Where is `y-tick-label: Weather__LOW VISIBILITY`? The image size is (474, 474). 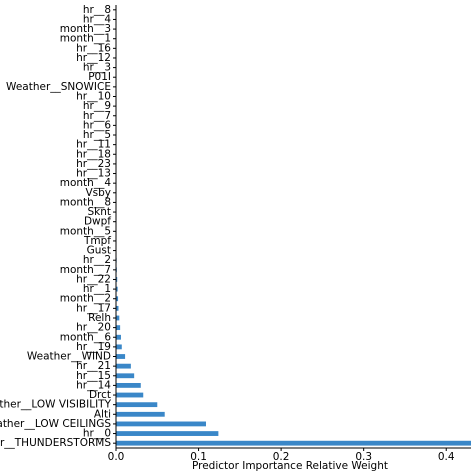 y-tick-label: Weather__LOW VISIBILITY is located at coordinates (56, 405).